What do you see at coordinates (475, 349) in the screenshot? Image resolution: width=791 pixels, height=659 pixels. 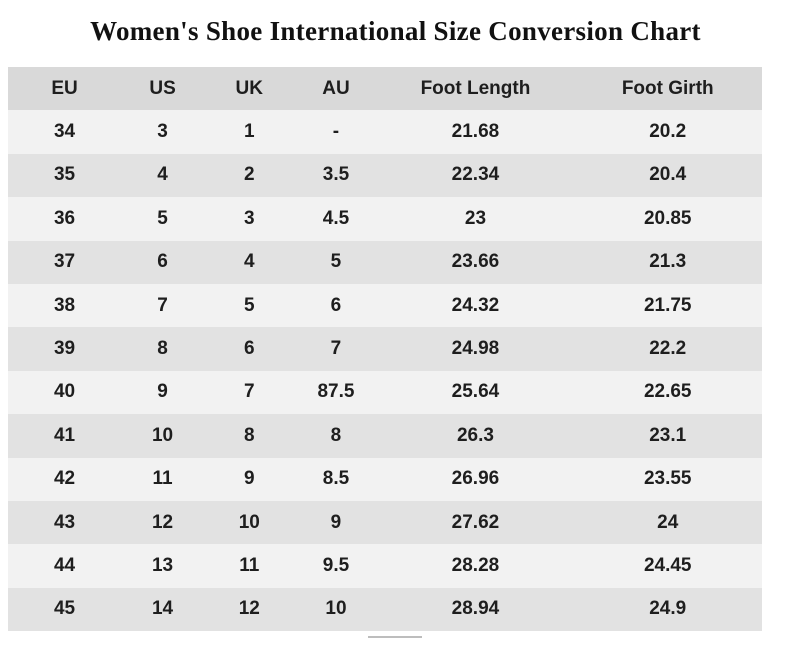 I see `cell-foot-length: 24.98` at bounding box center [475, 349].